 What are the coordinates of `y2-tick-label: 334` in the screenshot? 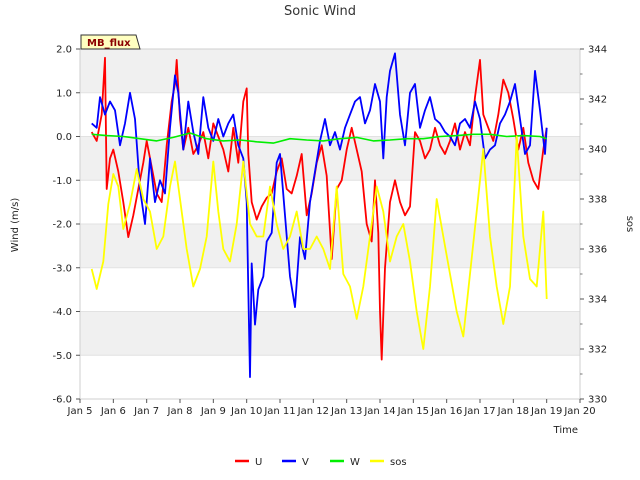 It's located at (597, 300).